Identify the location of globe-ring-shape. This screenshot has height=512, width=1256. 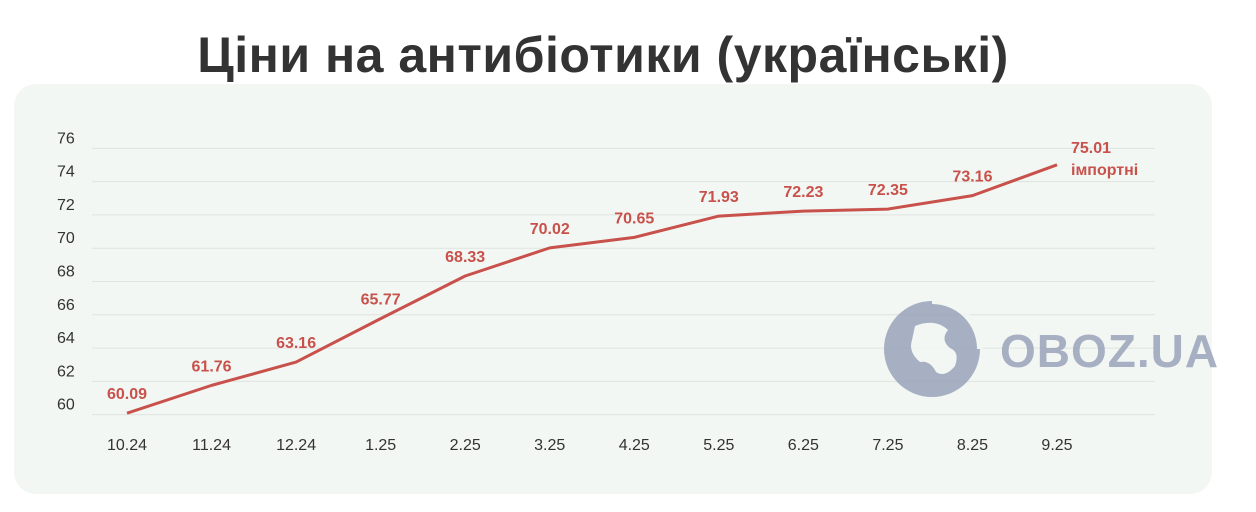
(957, 324).